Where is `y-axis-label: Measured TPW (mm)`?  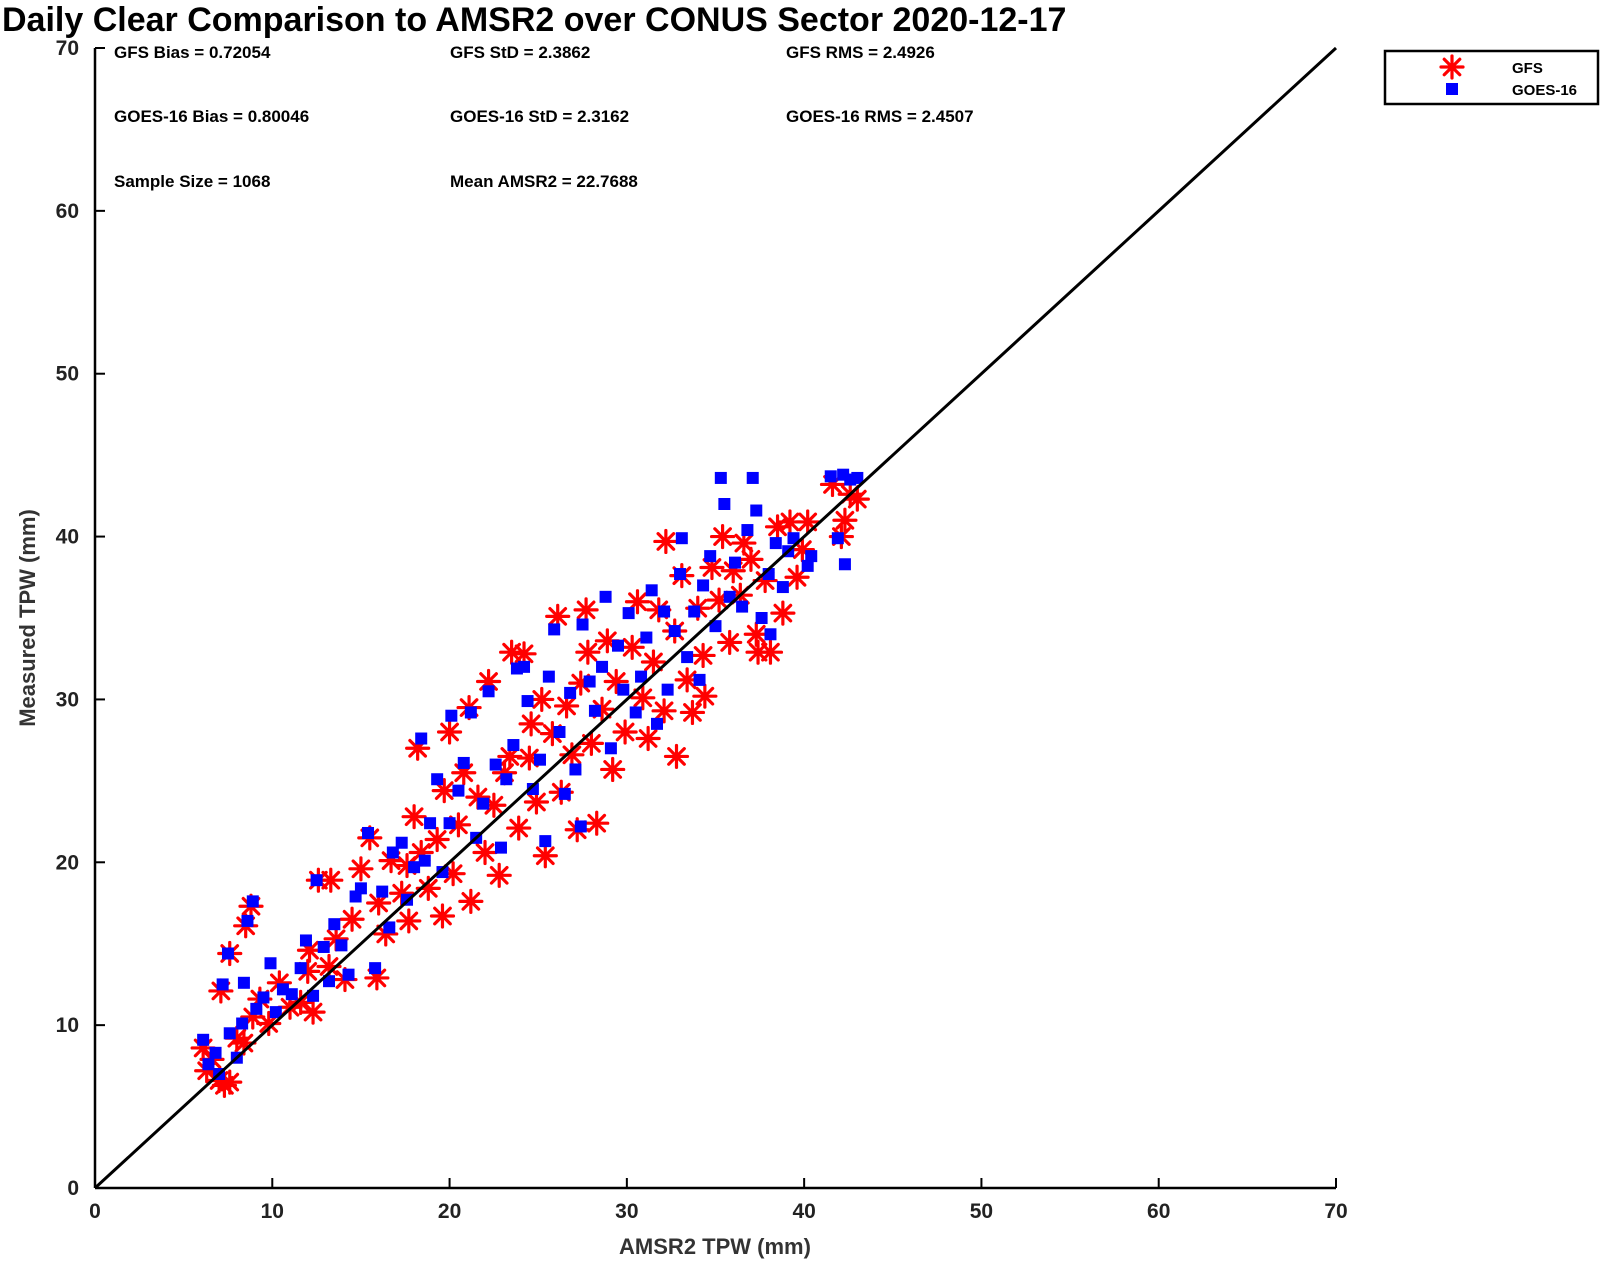 y-axis-label: Measured TPW (mm) is located at coordinates (27, 618).